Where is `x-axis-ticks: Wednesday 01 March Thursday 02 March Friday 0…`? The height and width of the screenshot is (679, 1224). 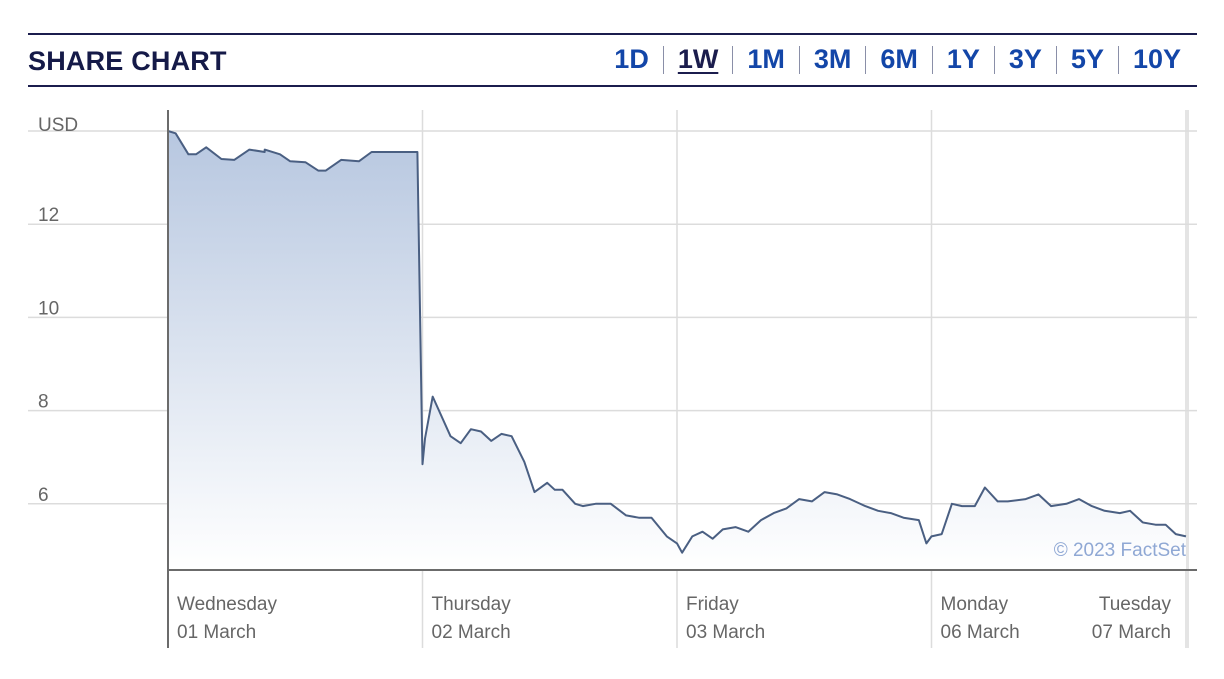
x-axis-ticks: Wednesday 01 March Thursday 02 March Friday 0… is located at coordinates (674, 618).